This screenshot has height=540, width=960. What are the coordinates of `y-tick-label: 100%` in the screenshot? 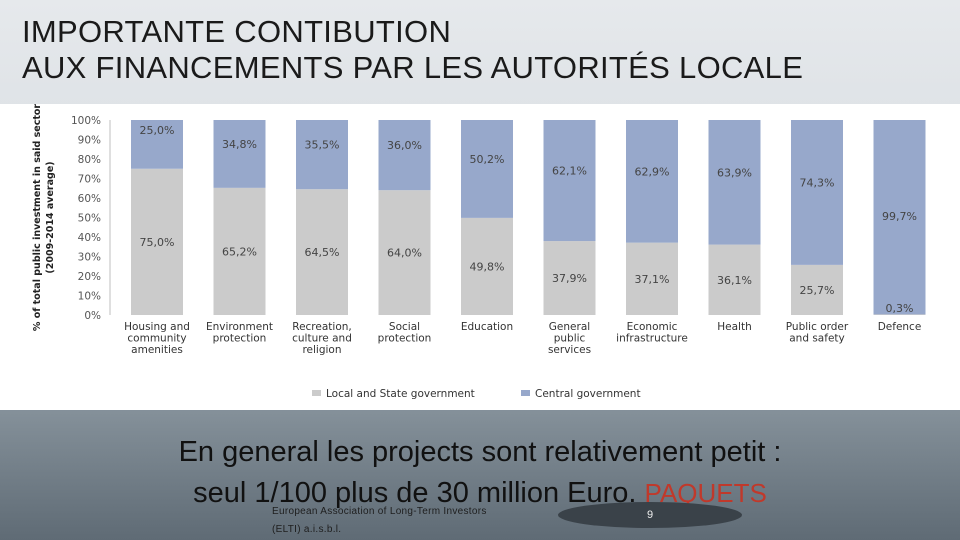 It's located at (86, 121).